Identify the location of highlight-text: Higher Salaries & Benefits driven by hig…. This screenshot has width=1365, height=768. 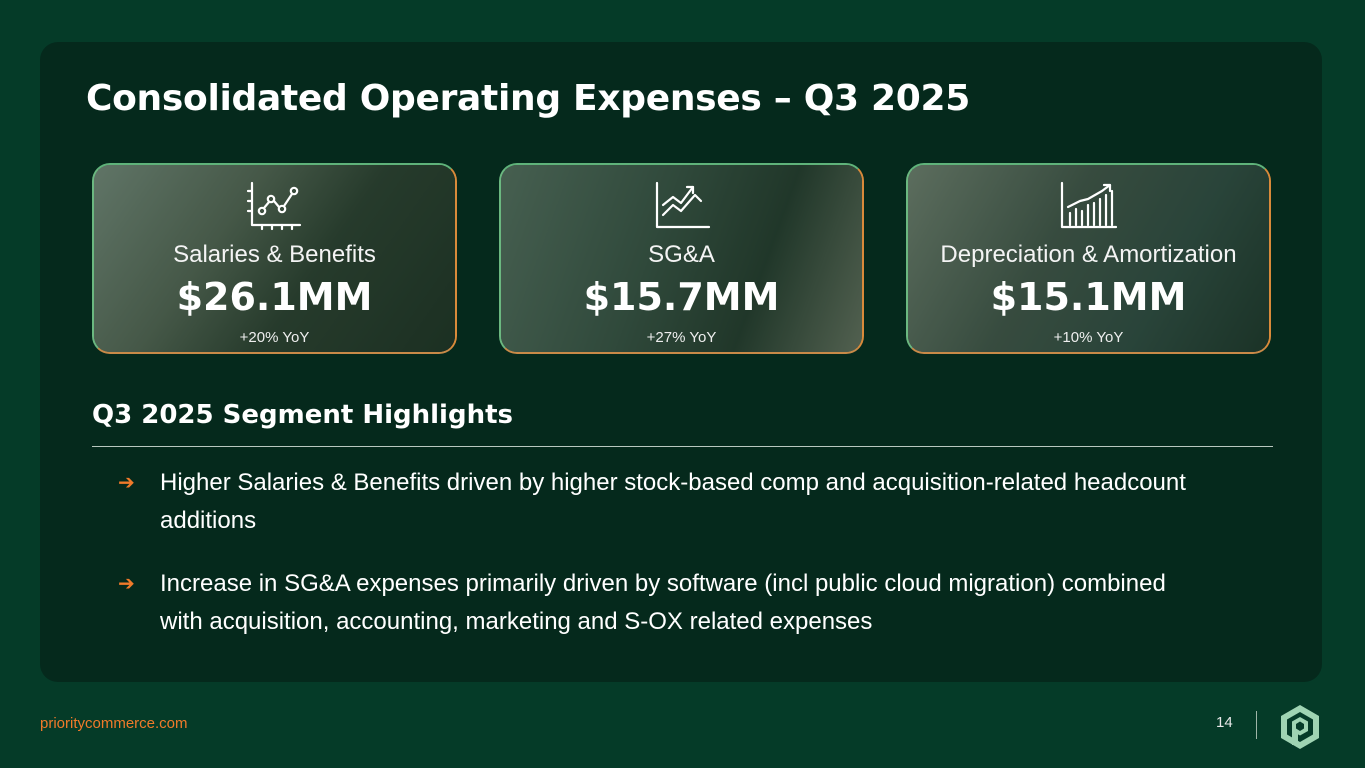
(673, 501).